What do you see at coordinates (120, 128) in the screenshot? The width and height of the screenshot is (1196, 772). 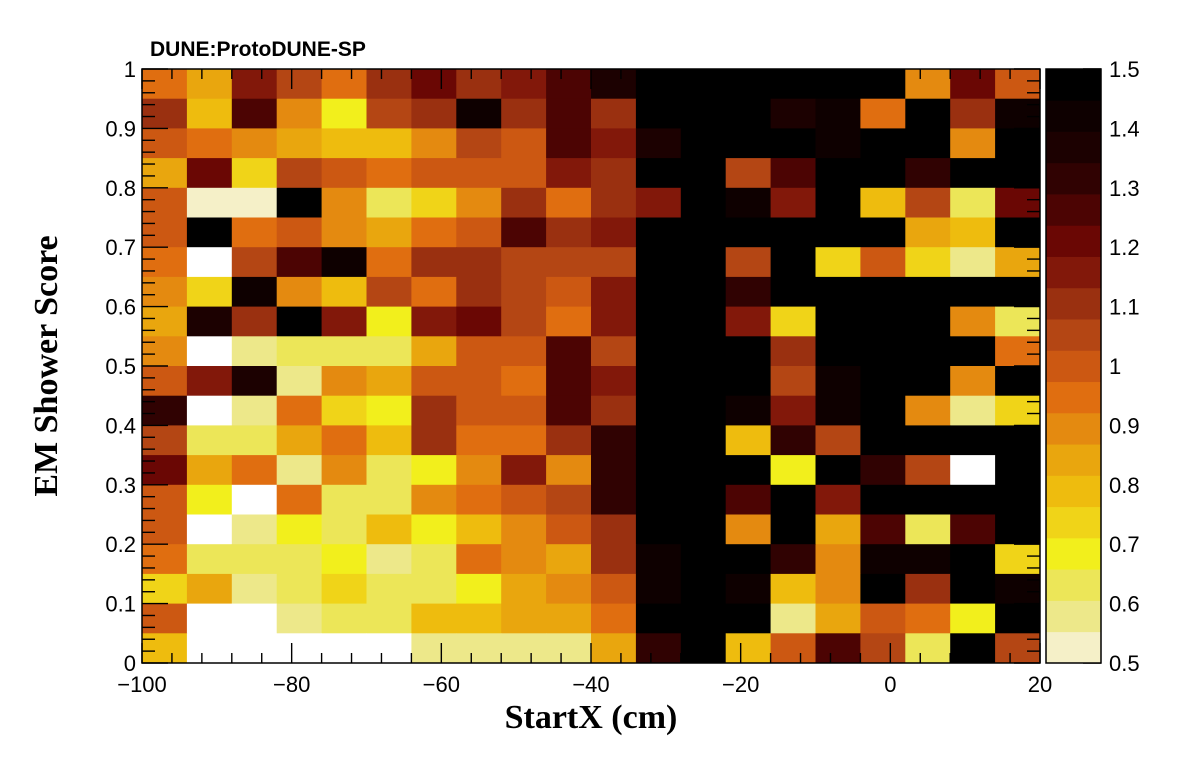 I see `y-tick-label: 0.9` at bounding box center [120, 128].